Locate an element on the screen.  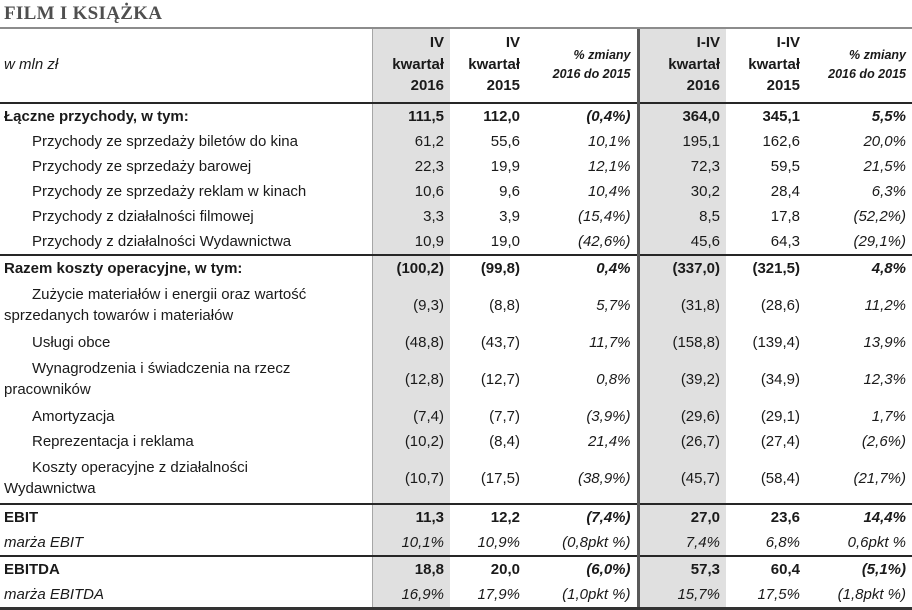
value-cell: 11,2% is located at coordinates (885, 305).